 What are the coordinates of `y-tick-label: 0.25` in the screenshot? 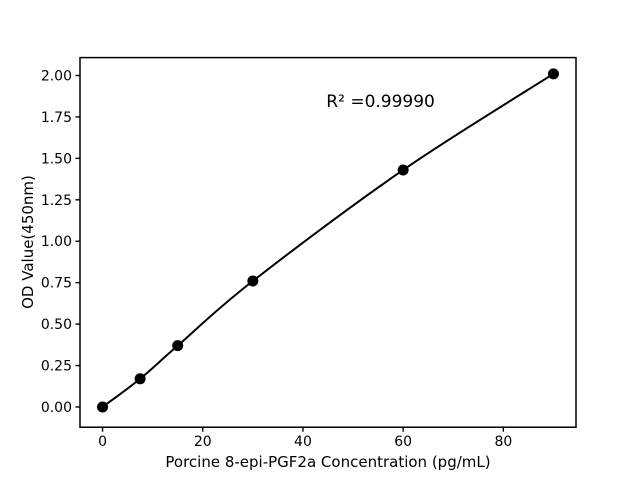 It's located at (56, 367).